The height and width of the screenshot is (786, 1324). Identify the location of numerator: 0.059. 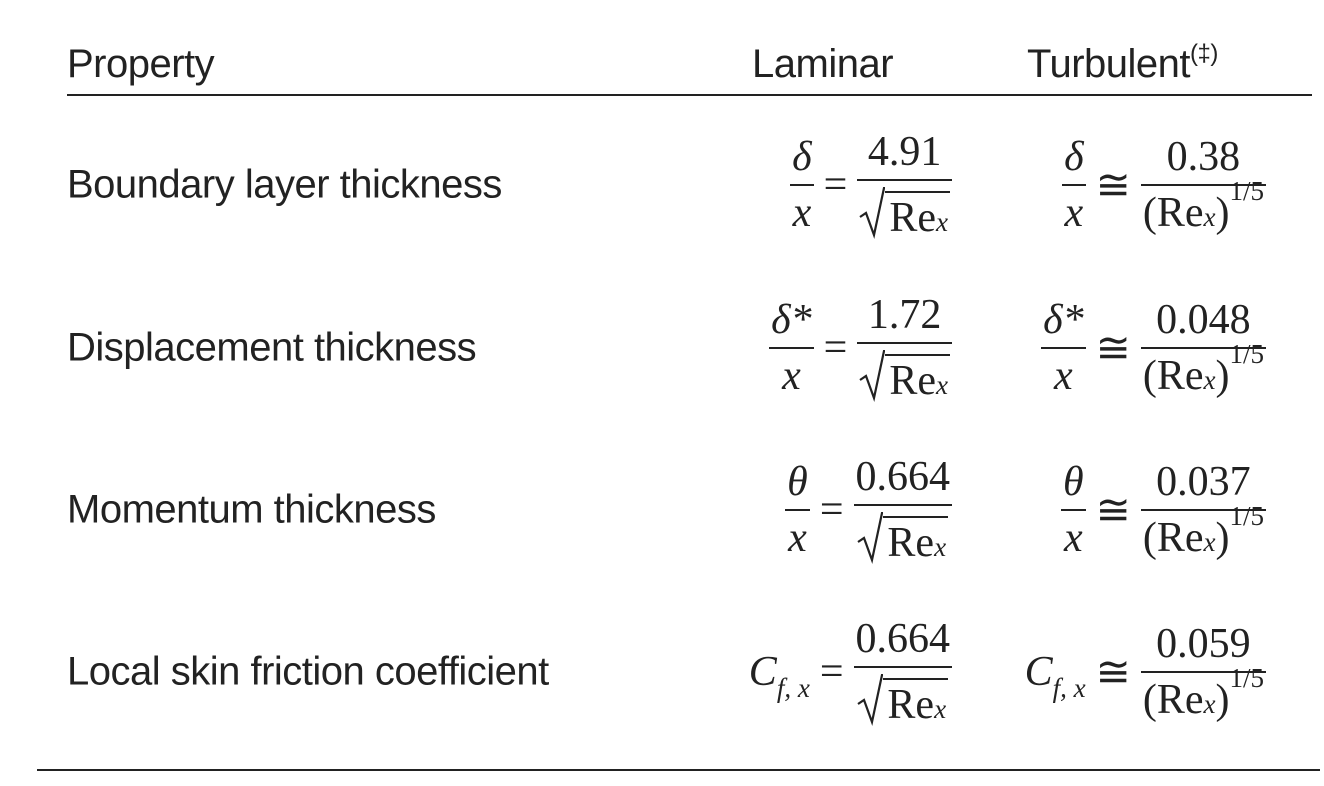
(1203, 647).